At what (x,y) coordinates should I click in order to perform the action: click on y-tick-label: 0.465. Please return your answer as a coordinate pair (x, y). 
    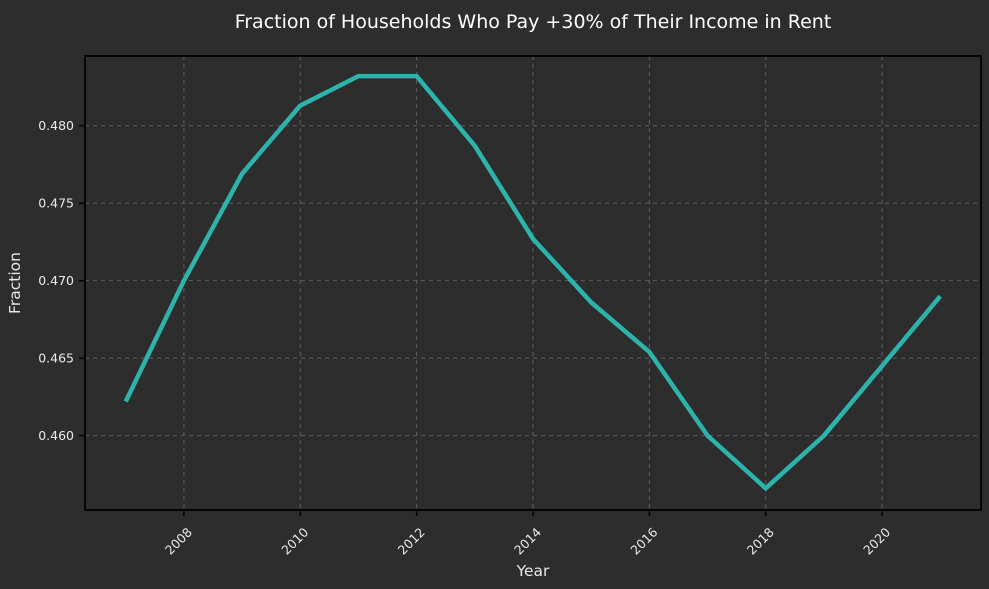
    Looking at the image, I should click on (56, 358).